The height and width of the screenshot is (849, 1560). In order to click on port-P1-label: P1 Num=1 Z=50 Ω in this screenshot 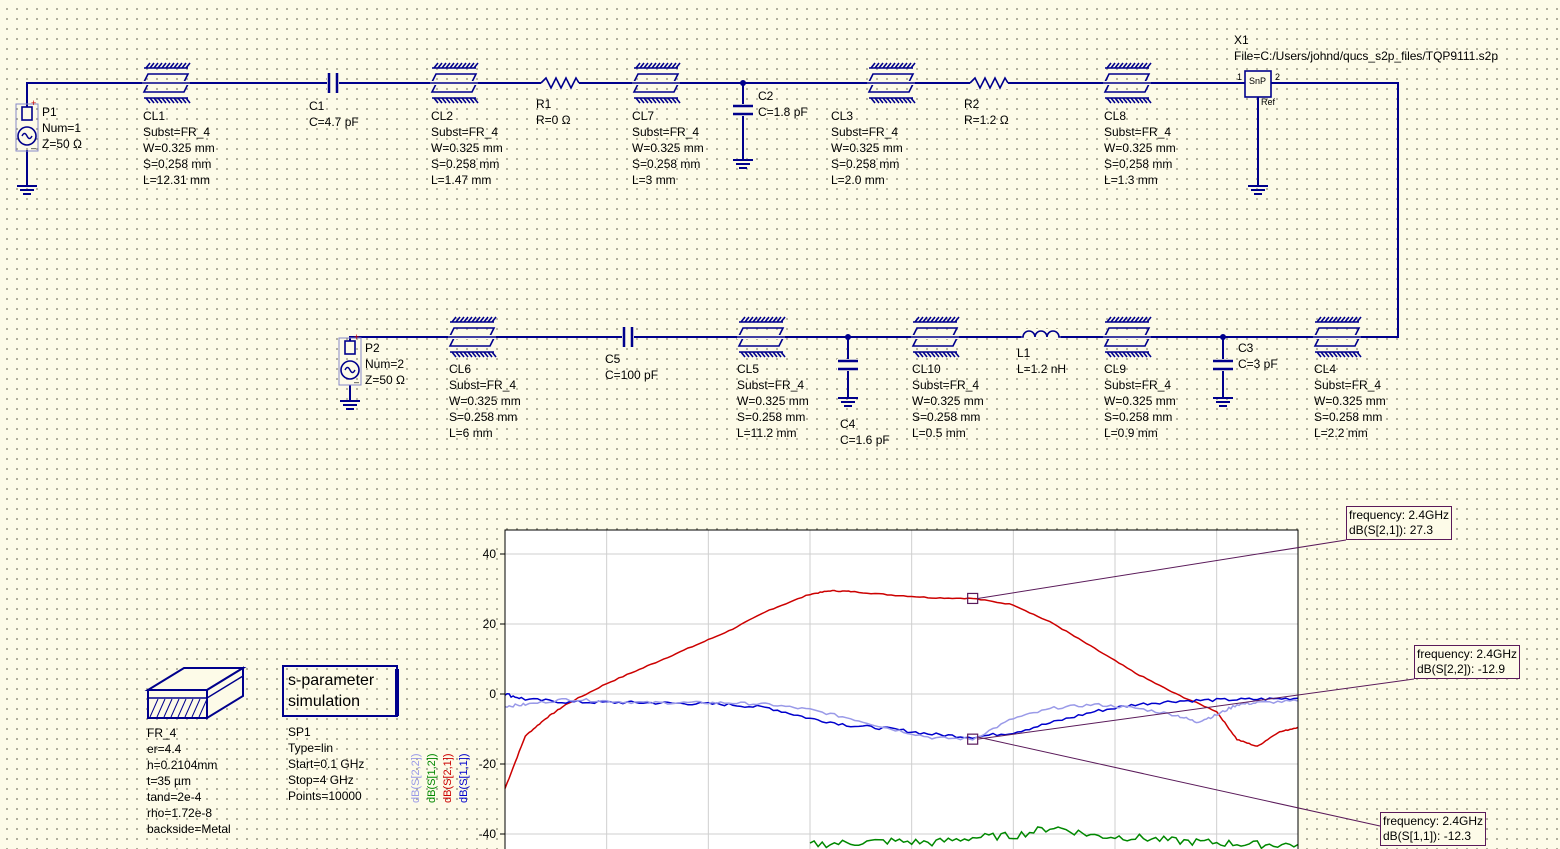, I will do `click(62, 128)`.